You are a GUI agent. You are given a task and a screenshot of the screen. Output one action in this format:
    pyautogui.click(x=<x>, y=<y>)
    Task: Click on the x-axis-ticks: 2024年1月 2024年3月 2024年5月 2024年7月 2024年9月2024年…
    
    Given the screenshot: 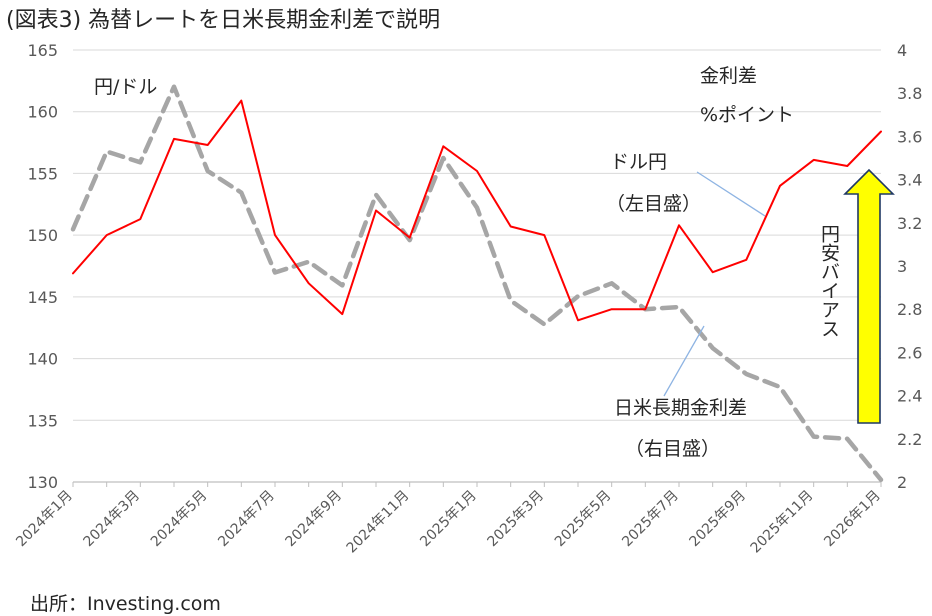 What is the action you would take?
    pyautogui.click(x=448, y=519)
    